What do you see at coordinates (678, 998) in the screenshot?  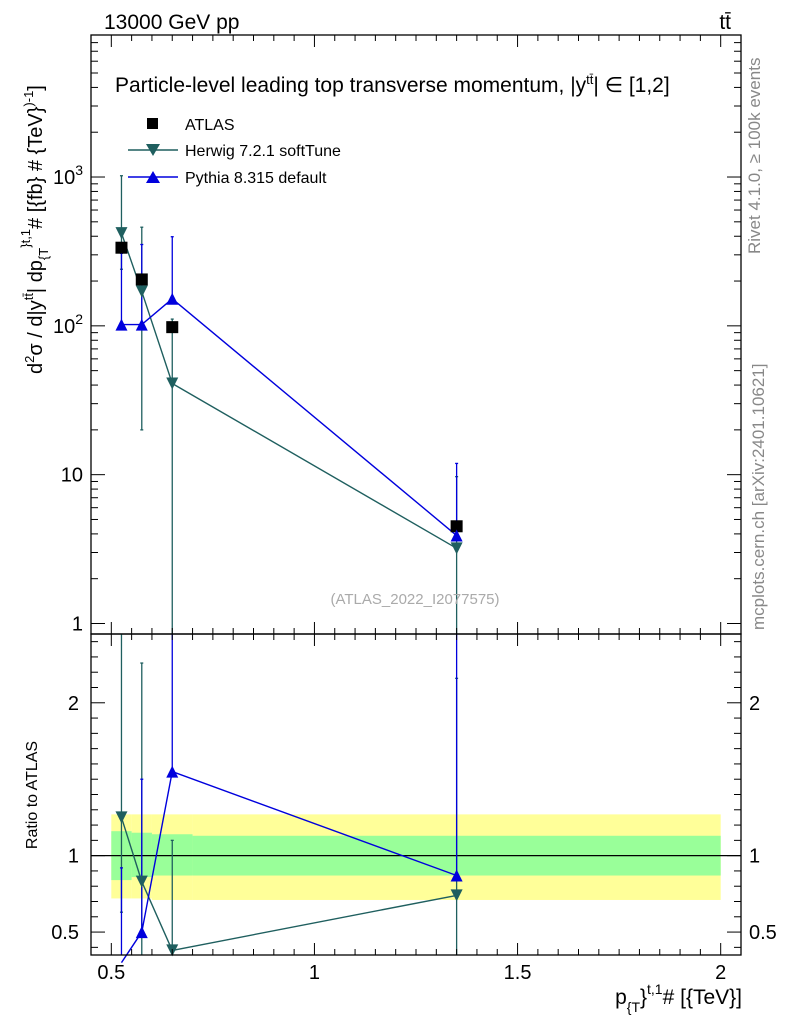 I see `x-axis-label: p{T}t,1# [{TeV}]` at bounding box center [678, 998].